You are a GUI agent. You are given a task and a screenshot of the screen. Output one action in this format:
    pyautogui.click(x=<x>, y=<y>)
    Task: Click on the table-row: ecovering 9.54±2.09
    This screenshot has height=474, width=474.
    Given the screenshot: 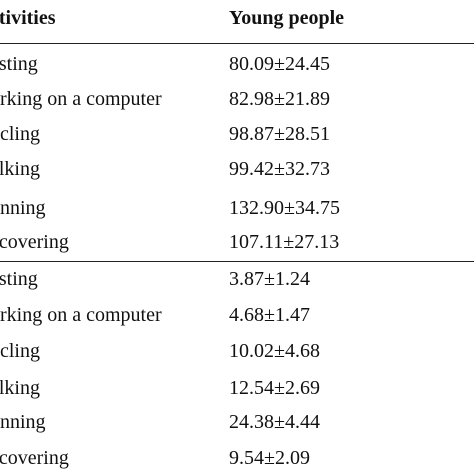 What is the action you would take?
    pyautogui.click(x=237, y=460)
    